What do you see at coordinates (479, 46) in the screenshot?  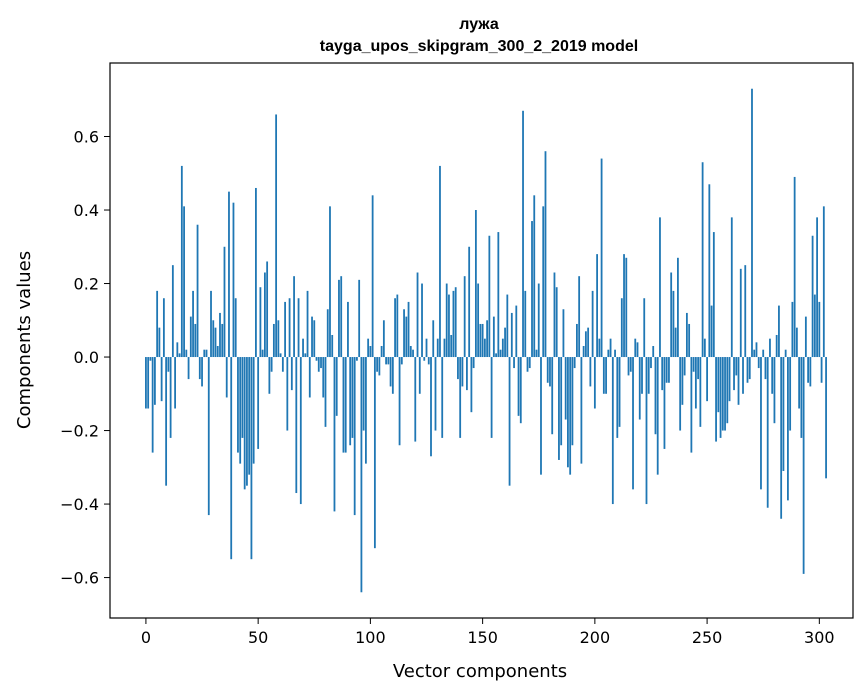 I see `chart-subtitle: tayga_upos_skipgram_300_2_2019 model` at bounding box center [479, 46].